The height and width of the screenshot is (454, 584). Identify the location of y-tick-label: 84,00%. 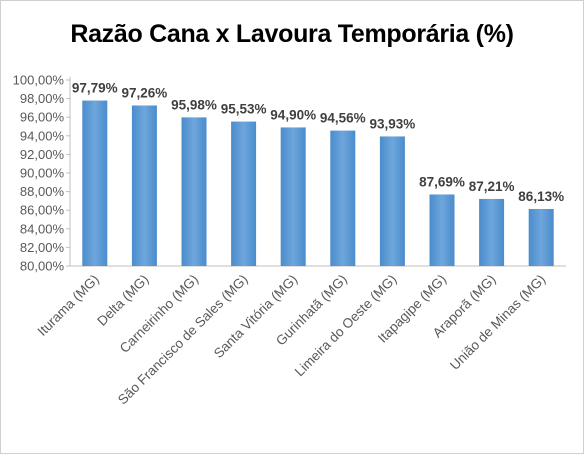
(42, 228).